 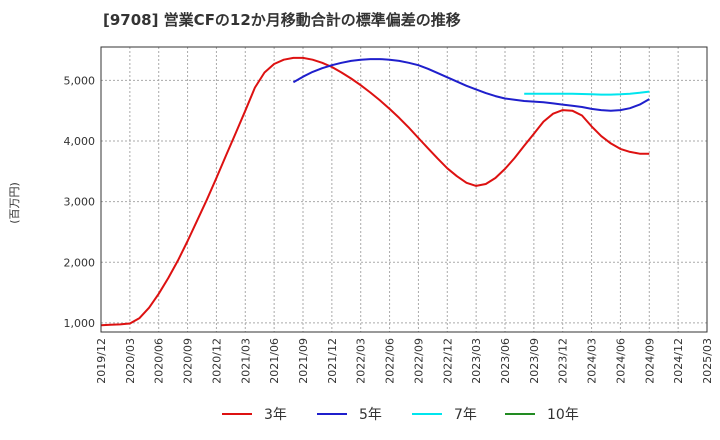 I want to click on x-tick-label: 2021/03, so click(x=245, y=361).